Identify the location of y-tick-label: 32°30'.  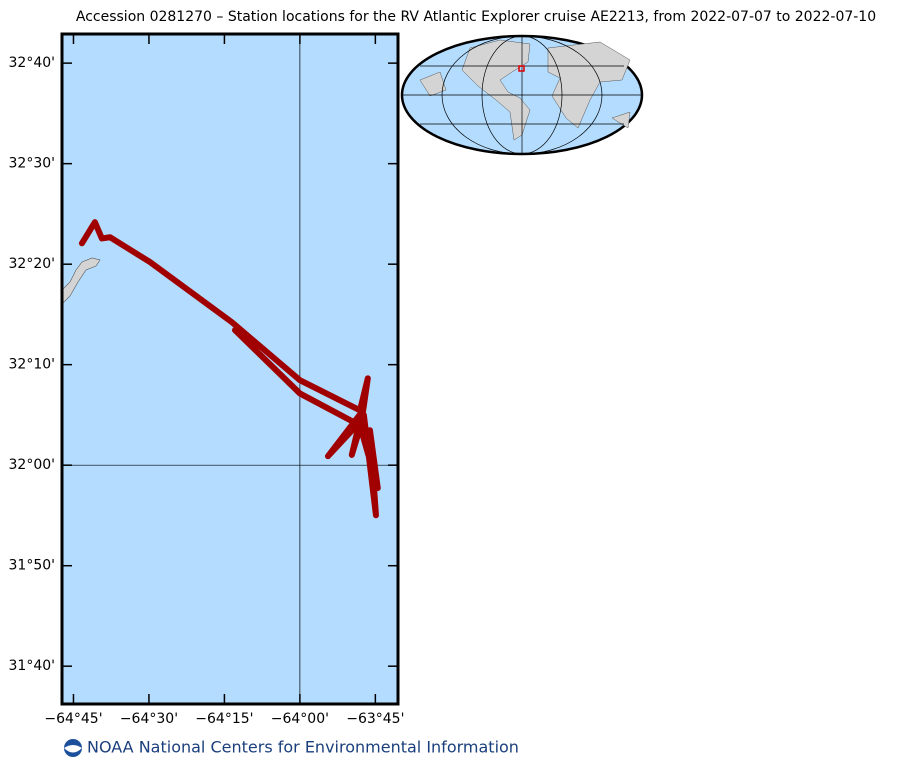
(32, 164).